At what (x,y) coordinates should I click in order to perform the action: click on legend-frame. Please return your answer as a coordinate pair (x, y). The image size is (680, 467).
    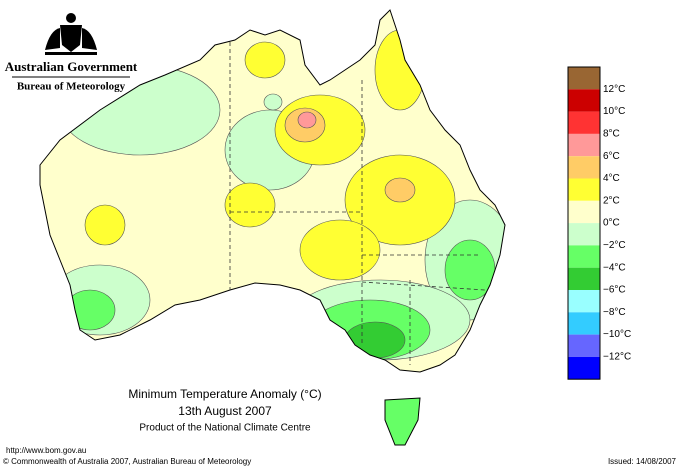
    Looking at the image, I should click on (584, 223).